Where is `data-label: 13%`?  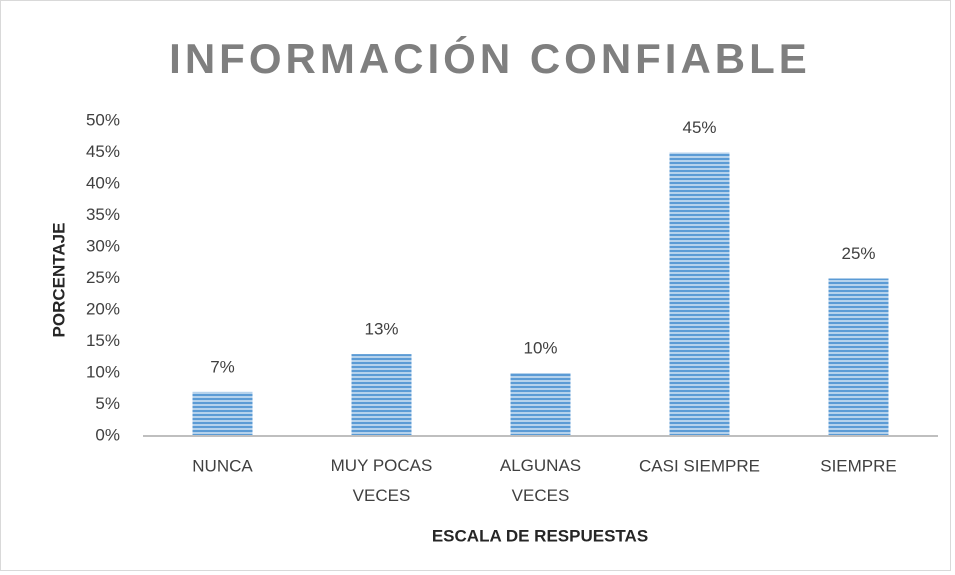
data-label: 13% is located at coordinates (381, 329).